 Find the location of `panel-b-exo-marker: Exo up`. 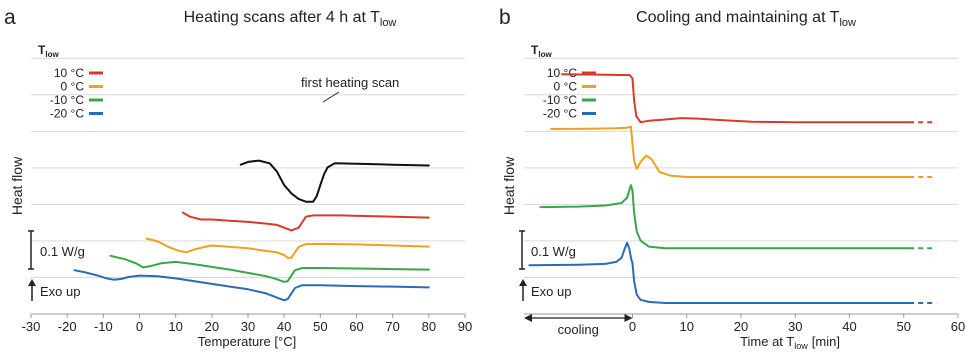

panel-b-exo-marker: Exo up is located at coordinates (545, 290).